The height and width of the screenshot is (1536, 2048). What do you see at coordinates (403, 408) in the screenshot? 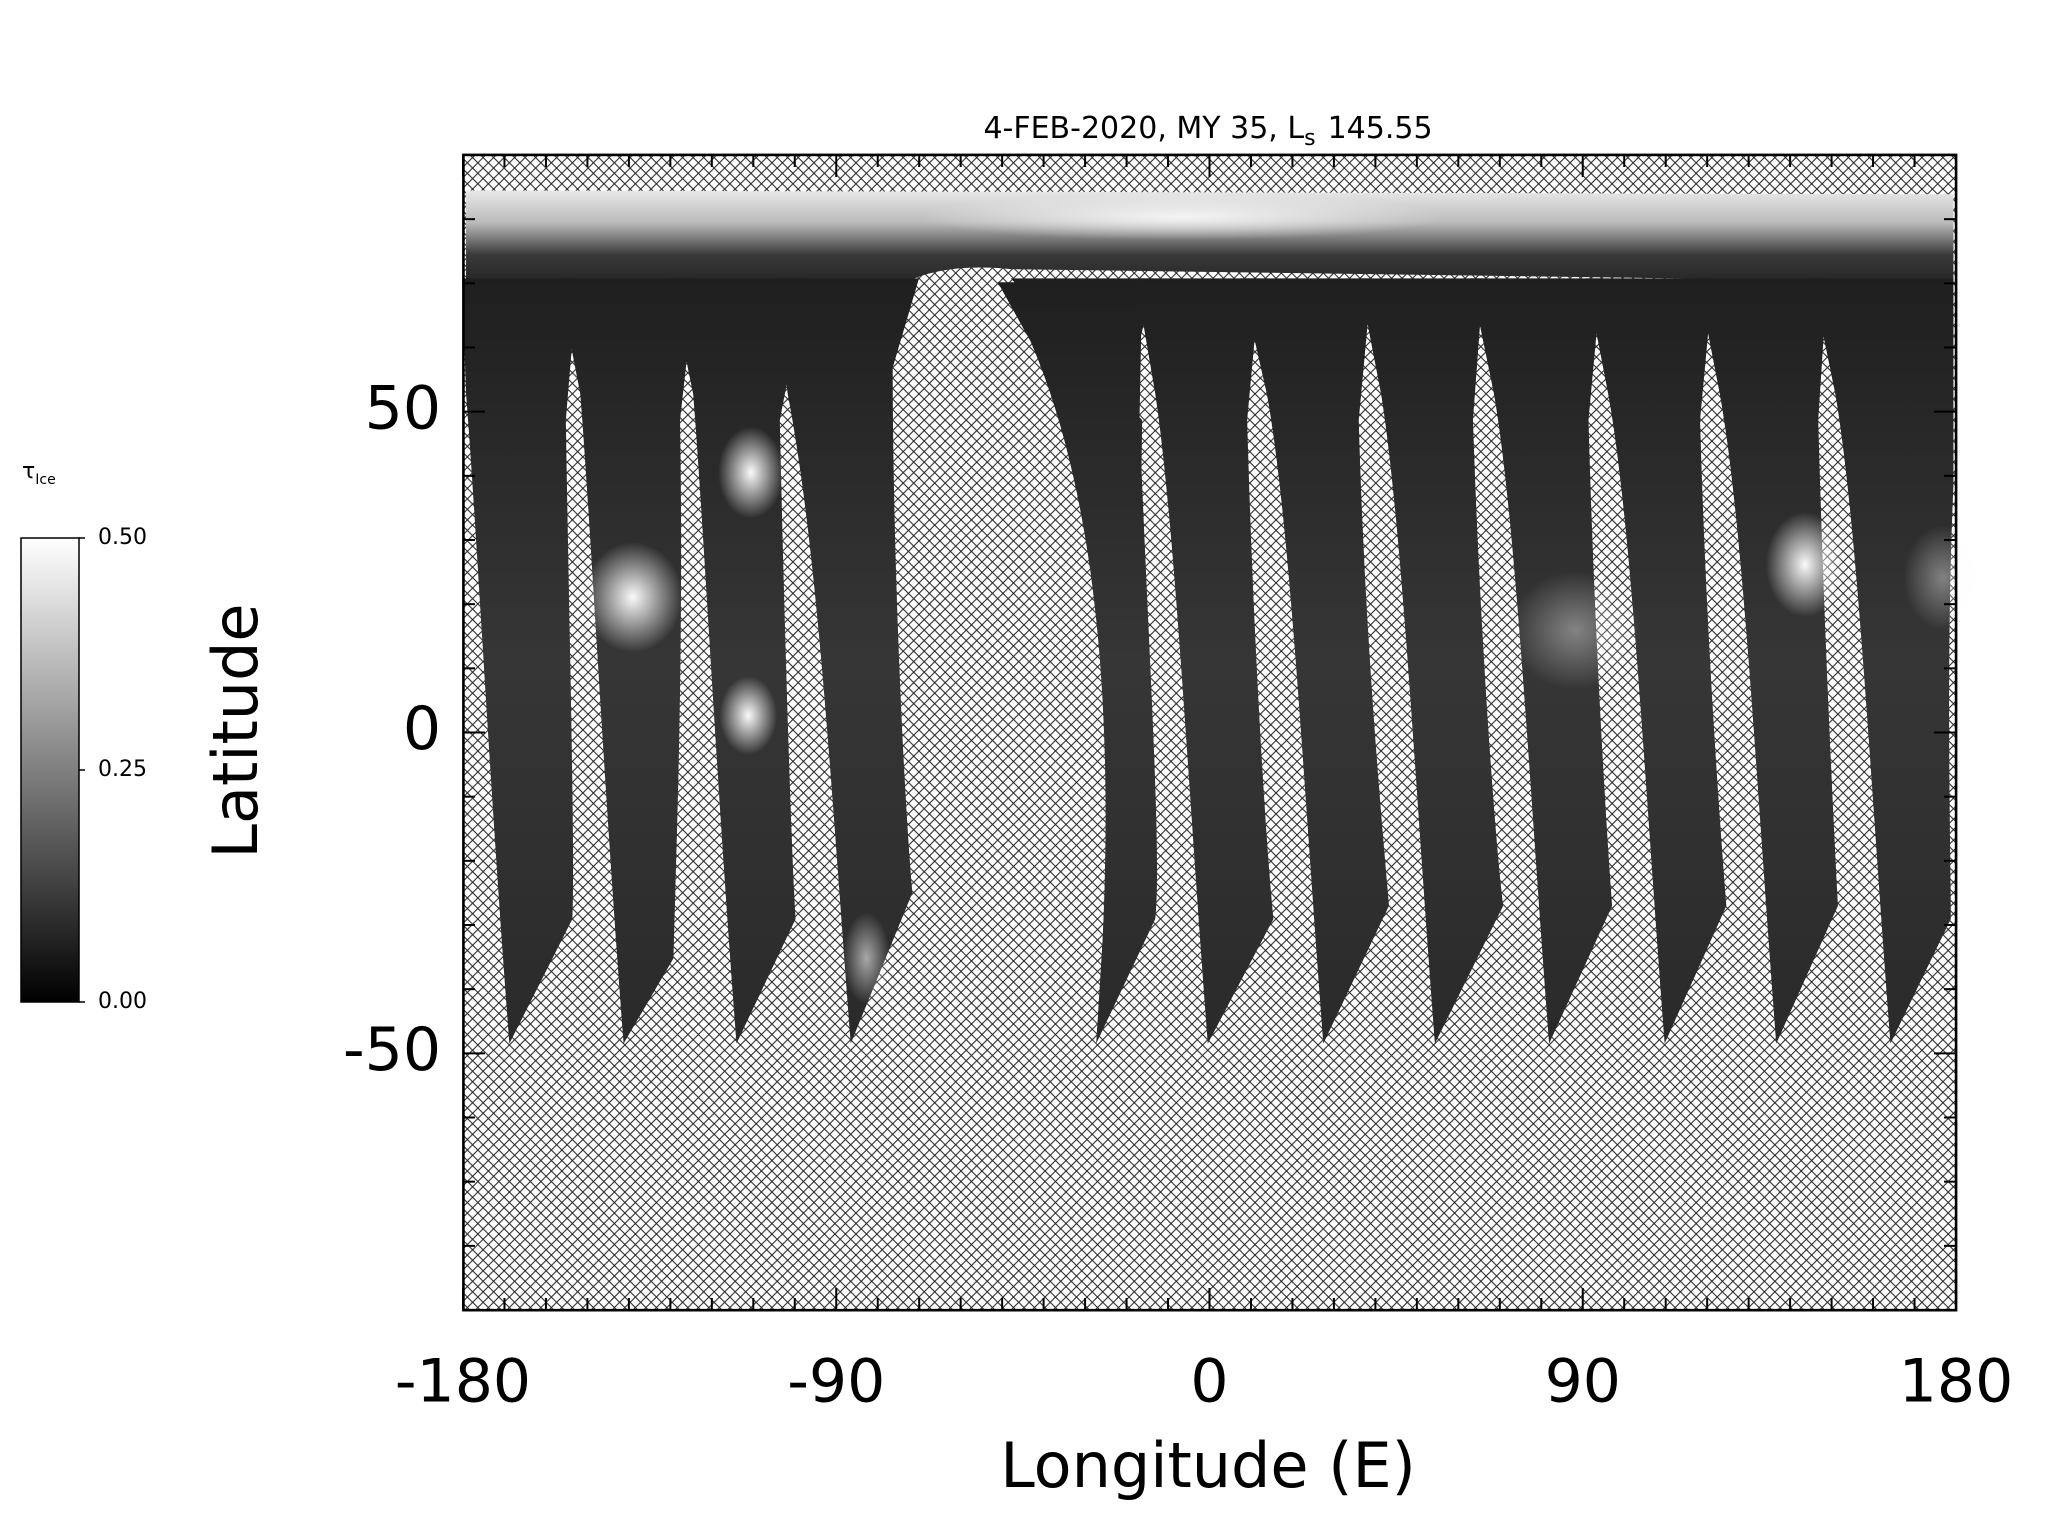
I see `y-tick-label: 50` at bounding box center [403, 408].